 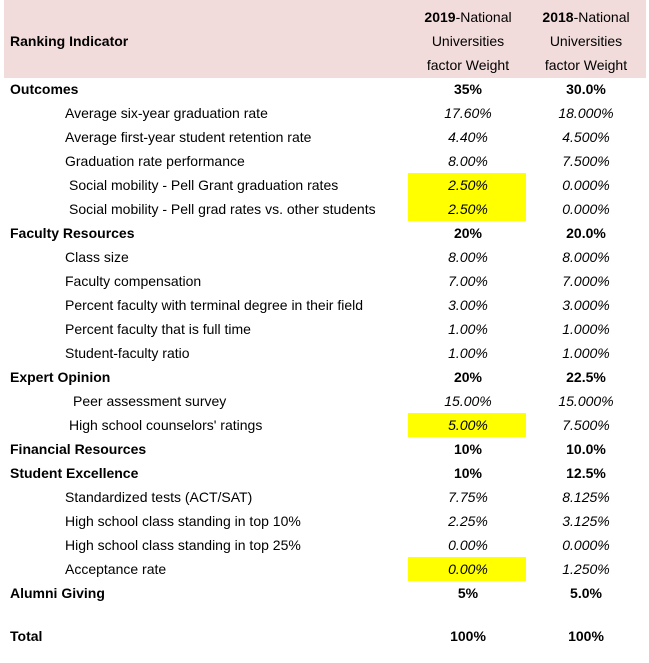 What do you see at coordinates (324, 569) in the screenshot?
I see `subitem-row: Acceptance rate 0.00% 1.250%` at bounding box center [324, 569].